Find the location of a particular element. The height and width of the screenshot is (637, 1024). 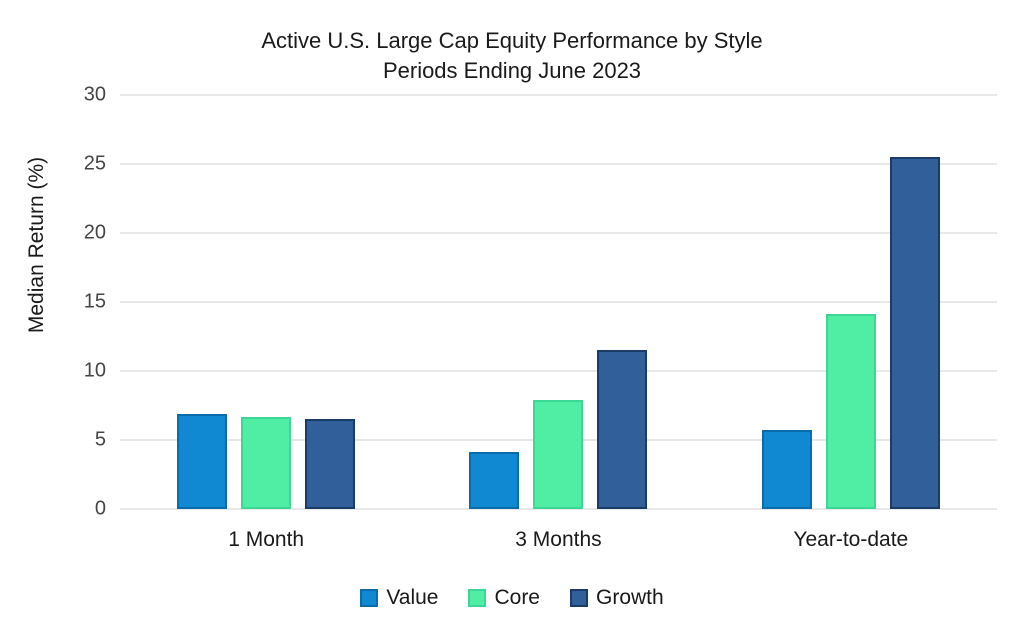

legend-swatch-growth-icon is located at coordinates (579, 598).